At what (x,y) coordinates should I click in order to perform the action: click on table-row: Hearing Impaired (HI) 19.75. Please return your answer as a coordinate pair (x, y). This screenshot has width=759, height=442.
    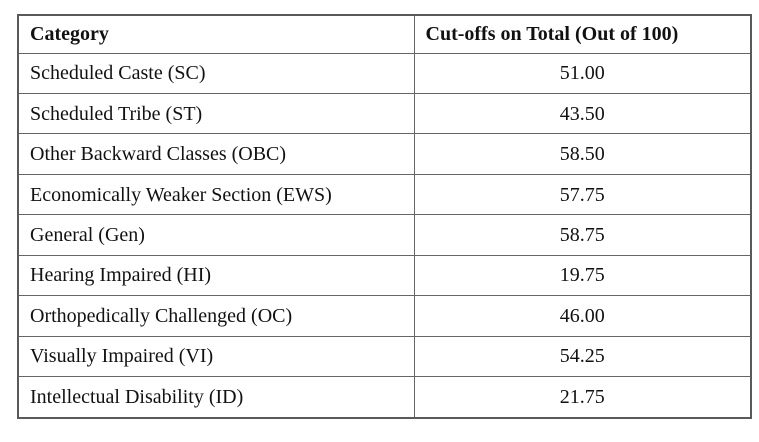
    Looking at the image, I should click on (384, 275).